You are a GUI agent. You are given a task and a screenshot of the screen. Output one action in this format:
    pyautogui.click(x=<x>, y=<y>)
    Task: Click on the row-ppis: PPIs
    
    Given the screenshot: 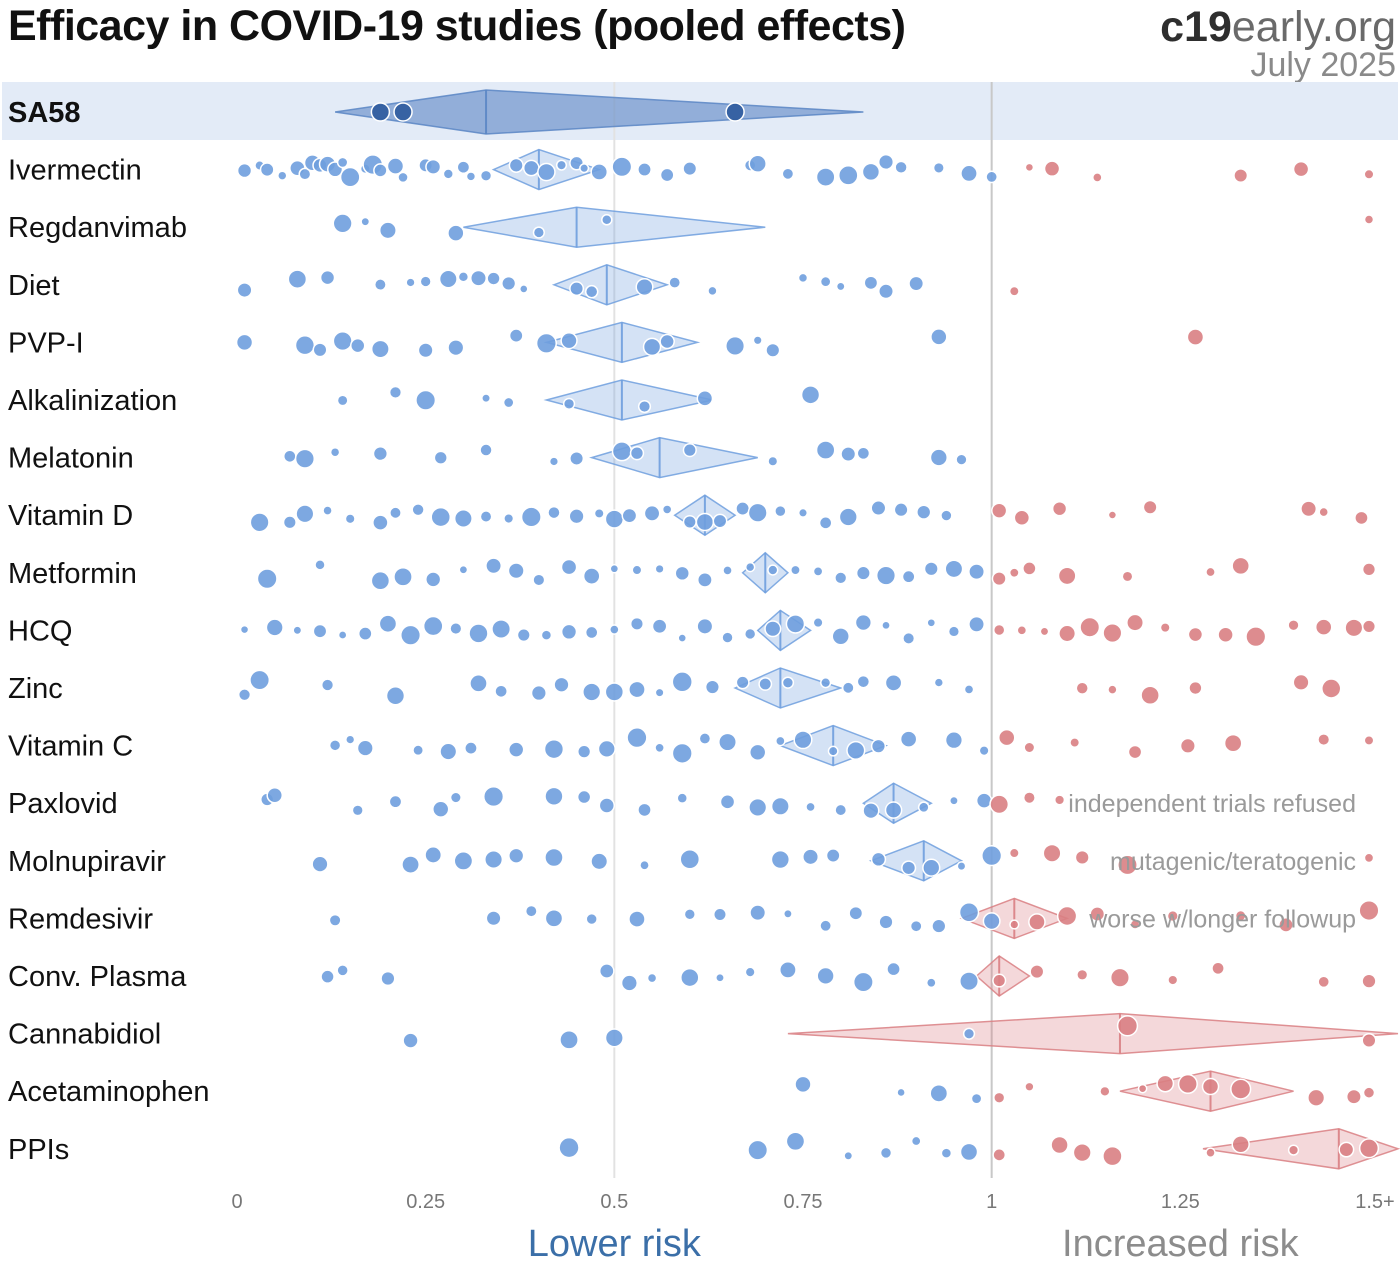 What is the action you would take?
    pyautogui.click(x=704, y=1149)
    